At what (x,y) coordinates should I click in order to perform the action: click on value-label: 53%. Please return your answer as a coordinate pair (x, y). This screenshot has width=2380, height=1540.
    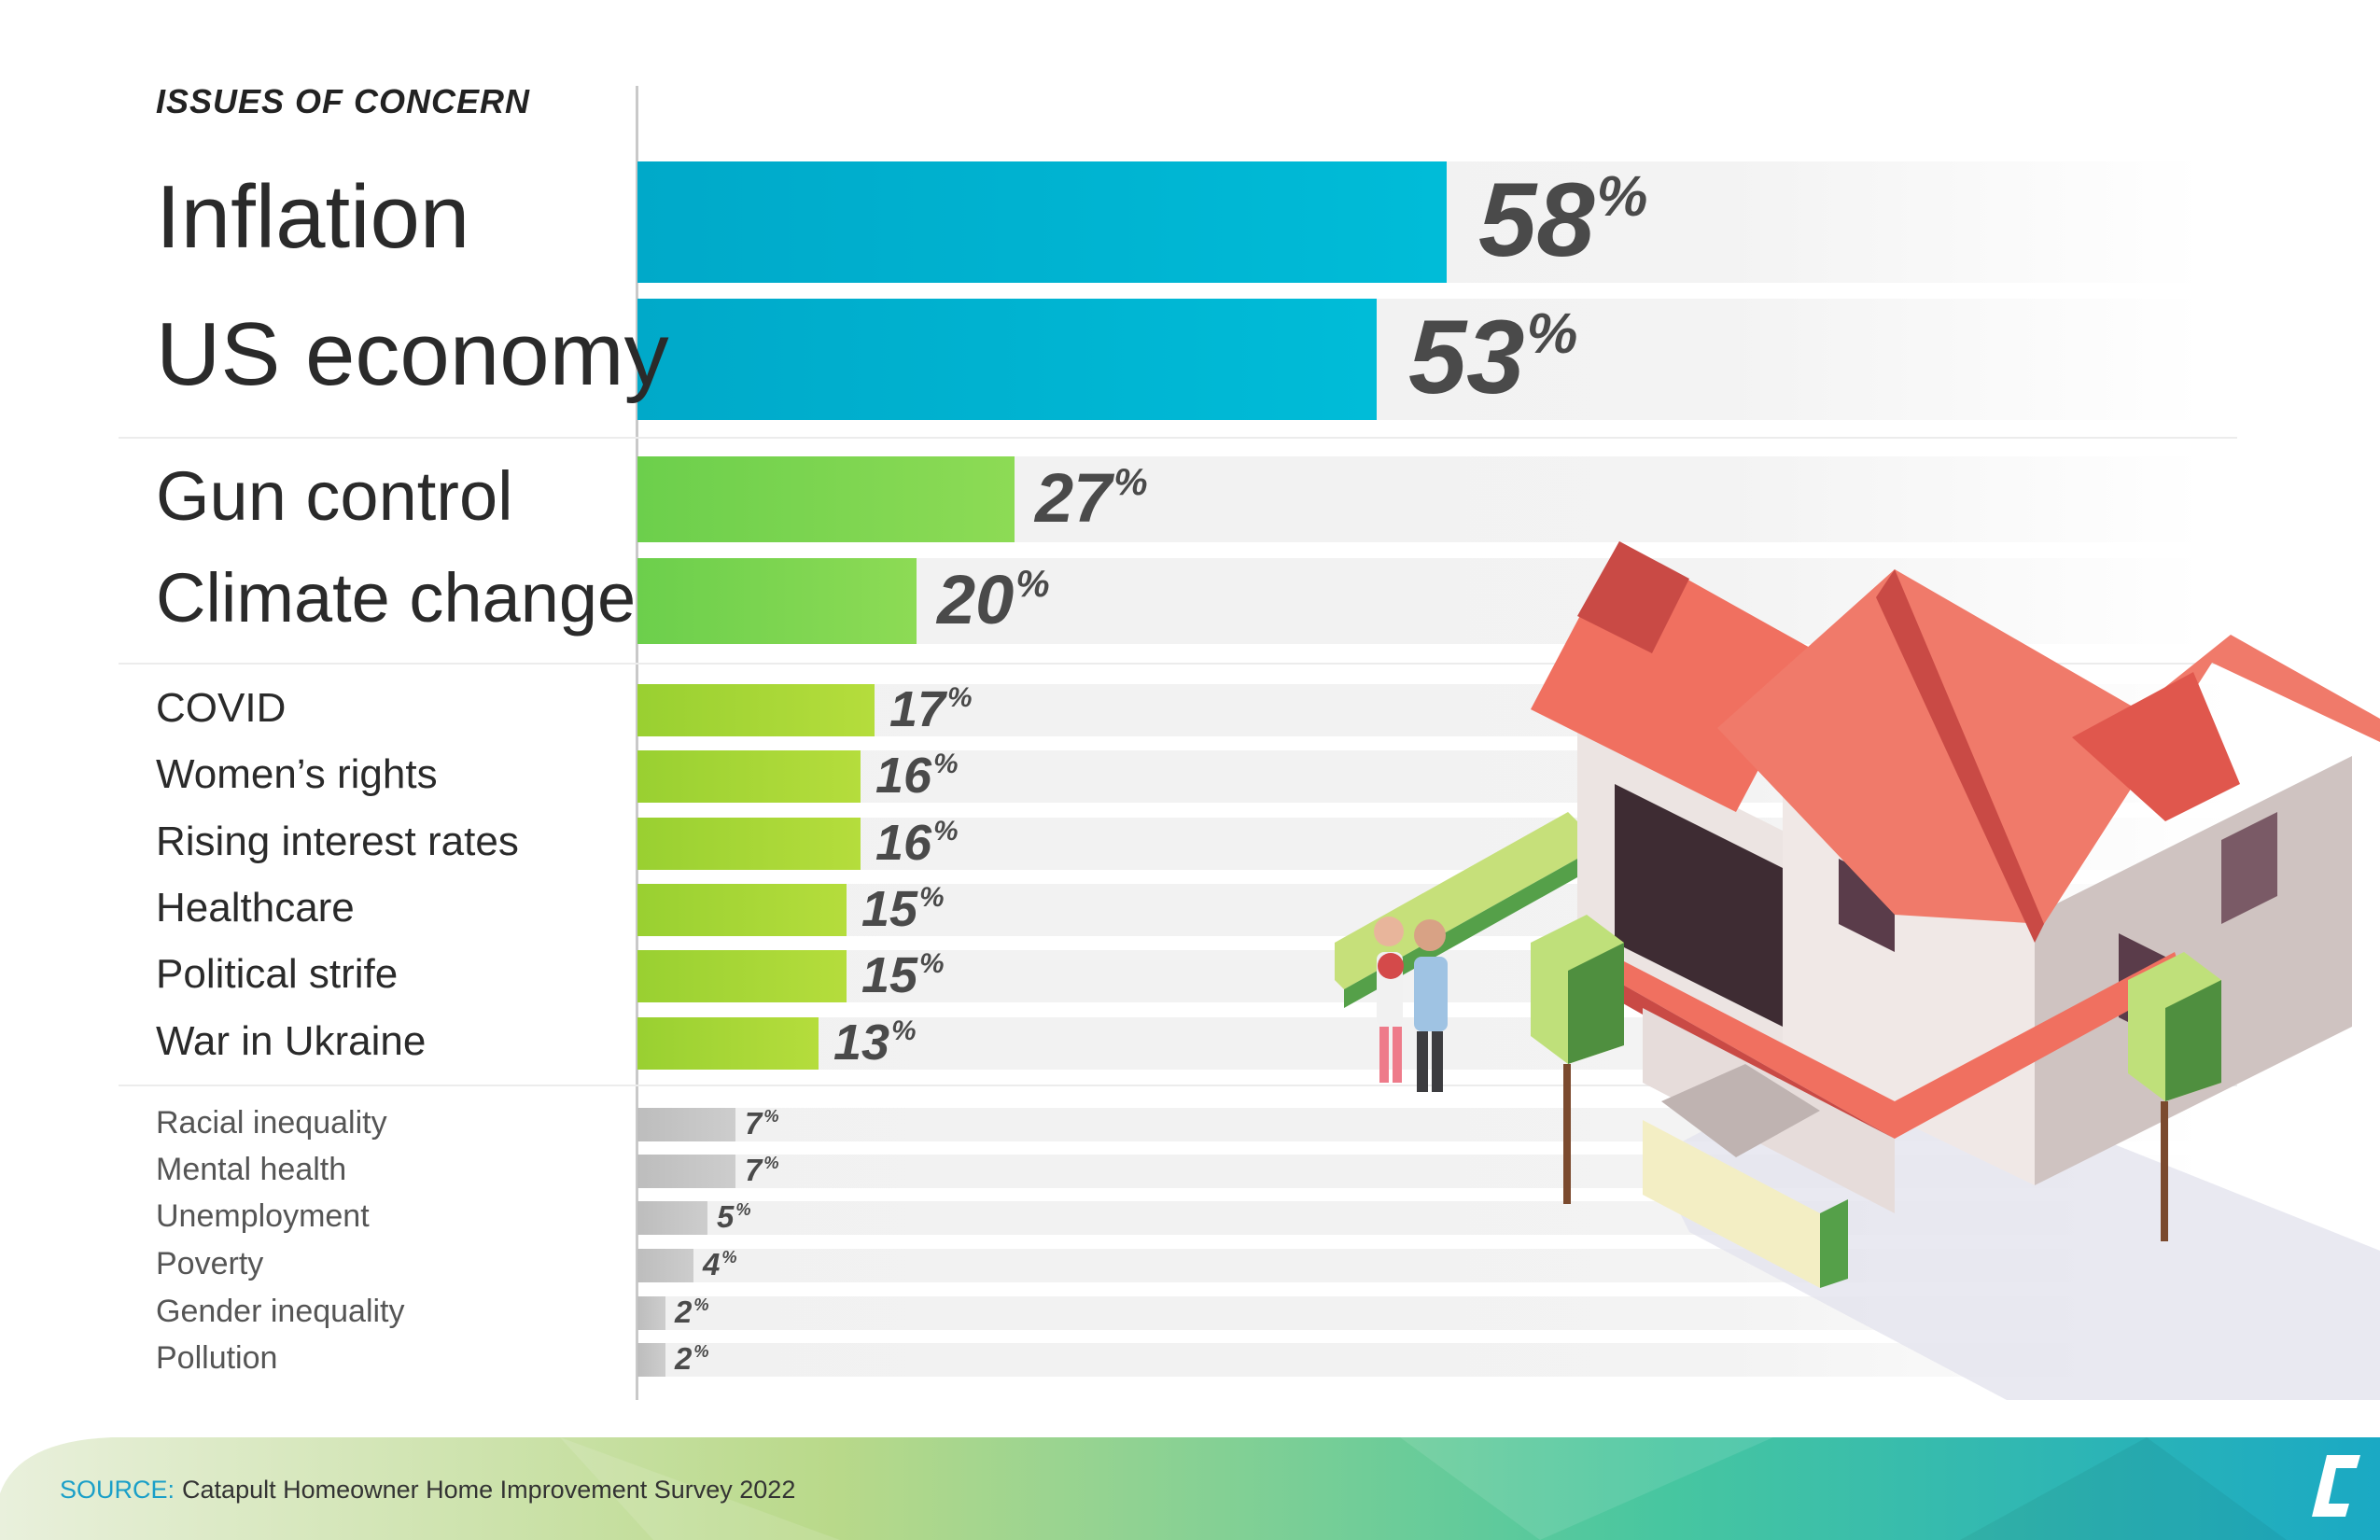
    Looking at the image, I should click on (1493, 356).